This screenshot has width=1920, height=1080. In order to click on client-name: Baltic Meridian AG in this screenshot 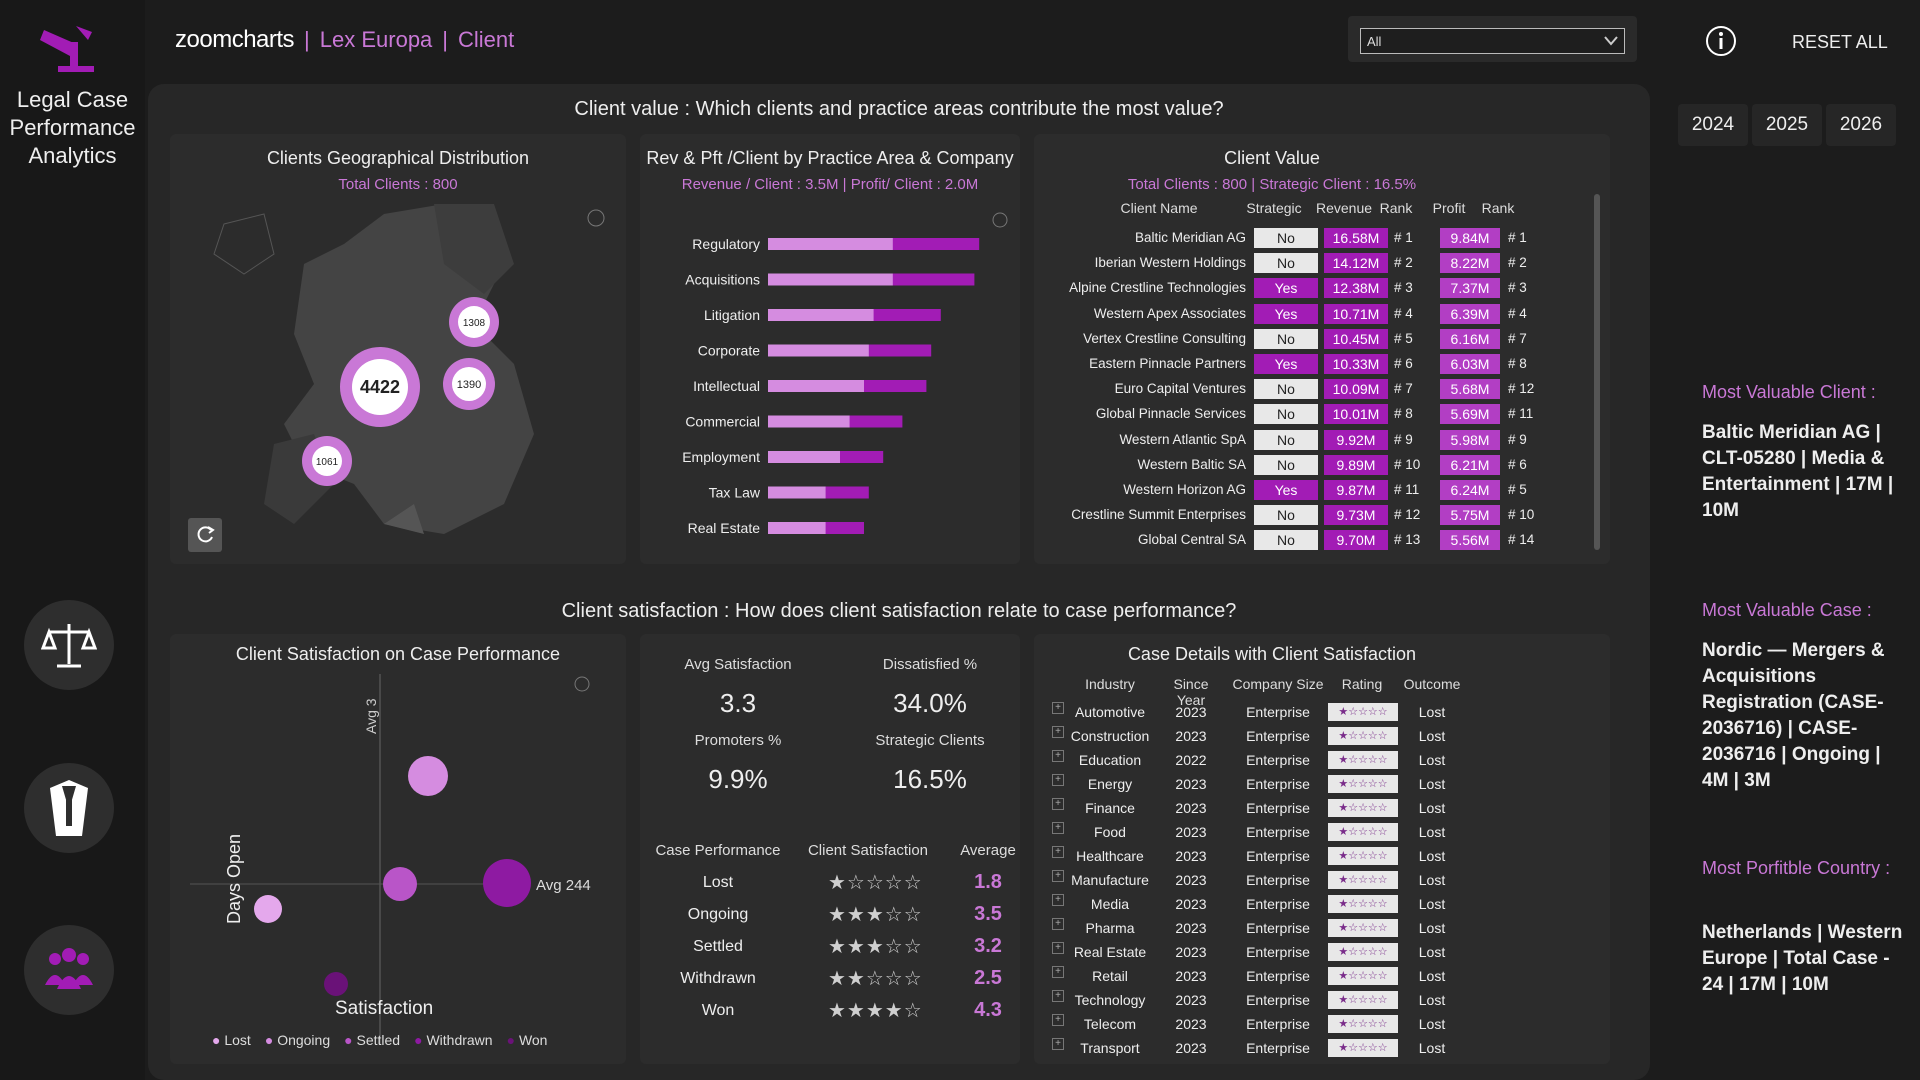, I will do `click(1190, 237)`.